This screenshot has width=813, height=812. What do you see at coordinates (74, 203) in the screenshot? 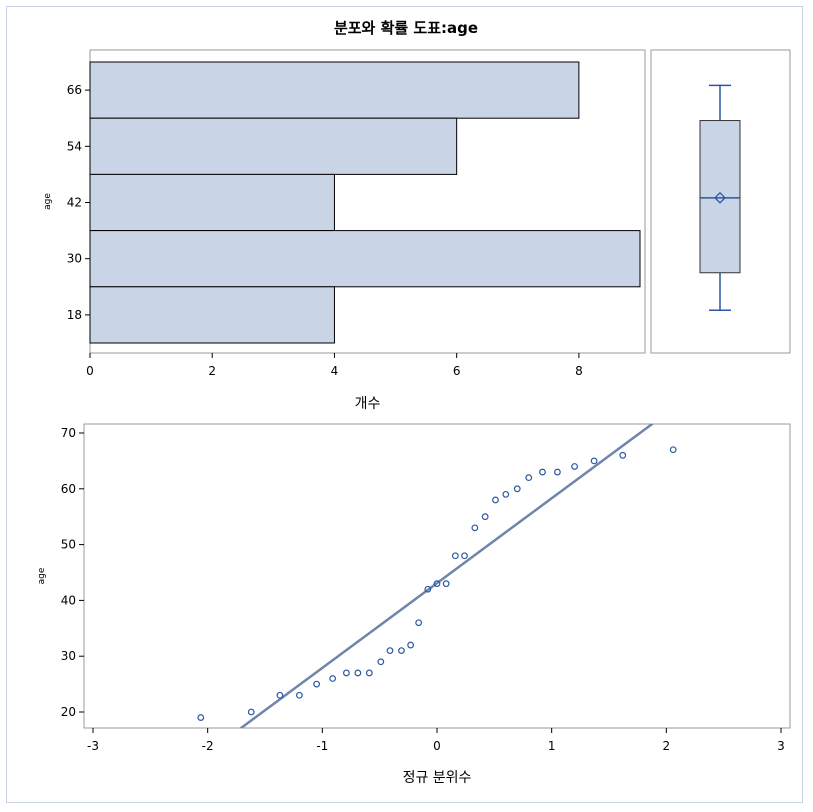
I see `y-tick-label: 42` at bounding box center [74, 203].